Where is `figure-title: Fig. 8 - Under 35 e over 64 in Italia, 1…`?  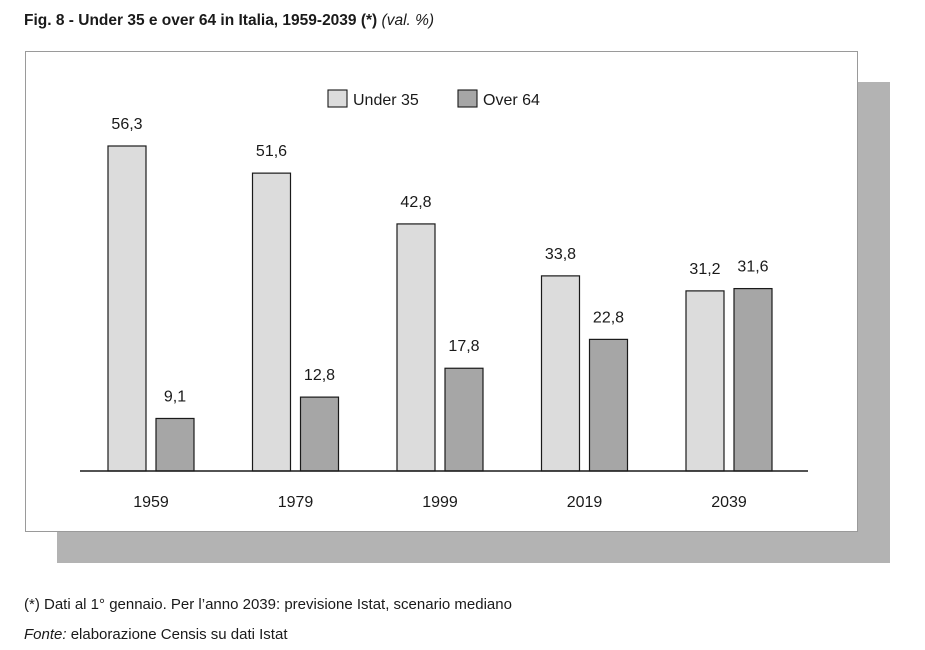
figure-title: Fig. 8 - Under 35 e over 64 in Italia, 1… is located at coordinates (229, 21).